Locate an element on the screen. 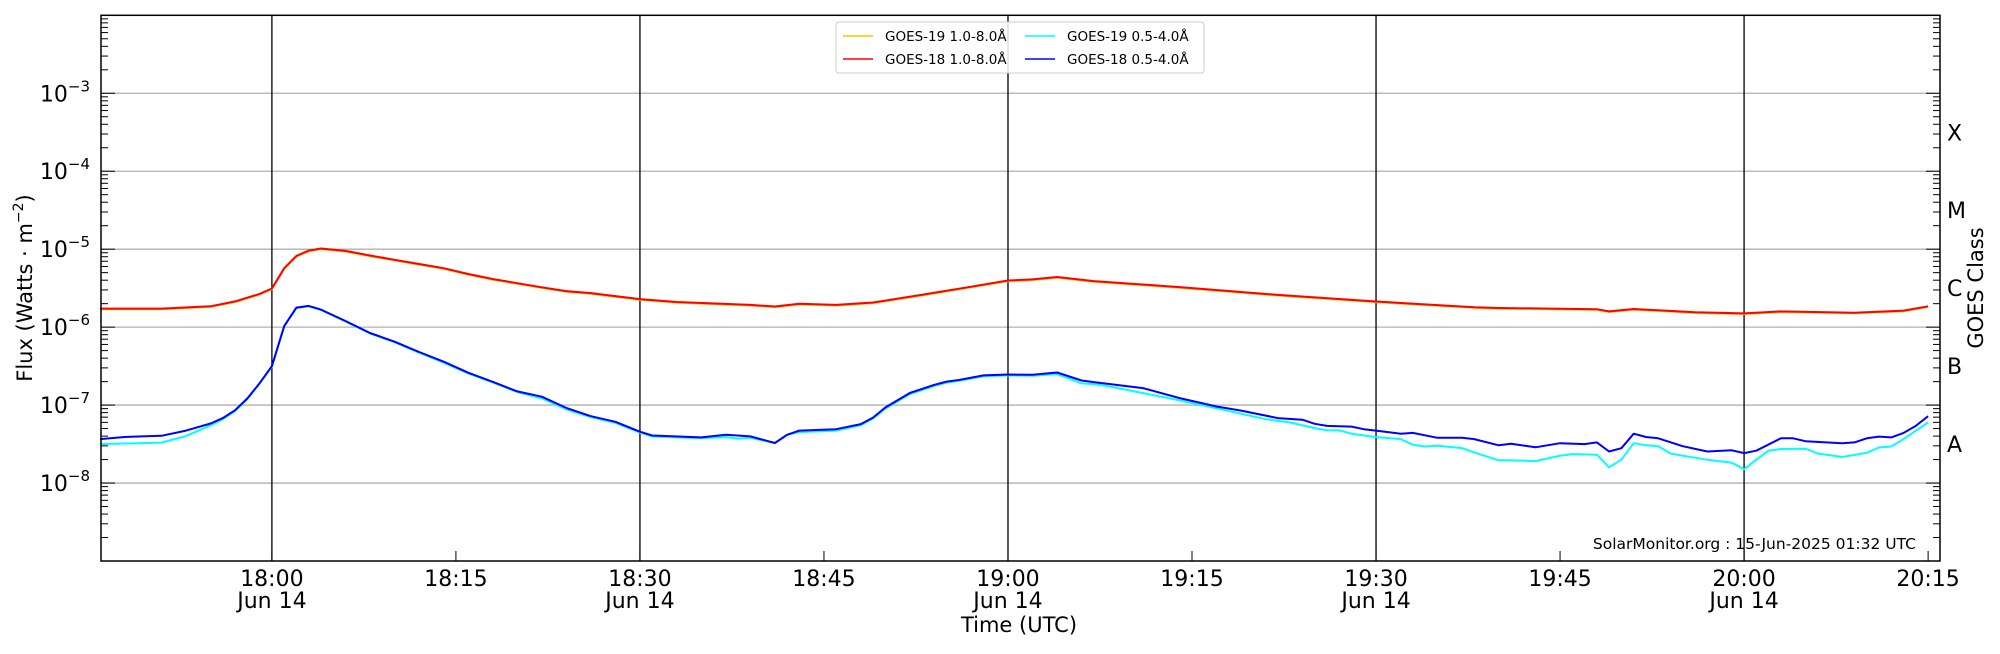  x-tick-label: 19:00 is located at coordinates (1007, 579).